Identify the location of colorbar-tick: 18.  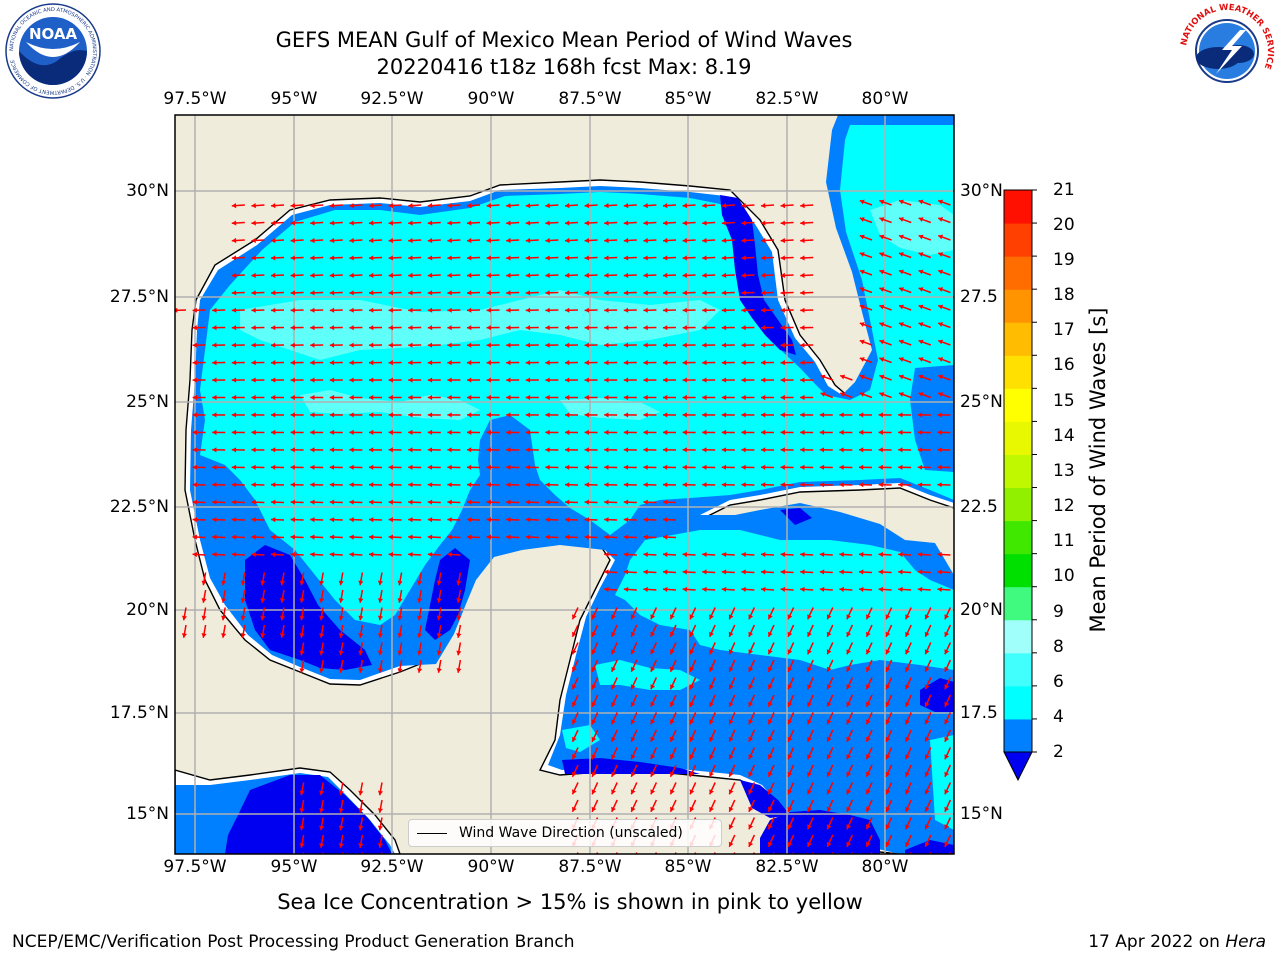
(1064, 295).